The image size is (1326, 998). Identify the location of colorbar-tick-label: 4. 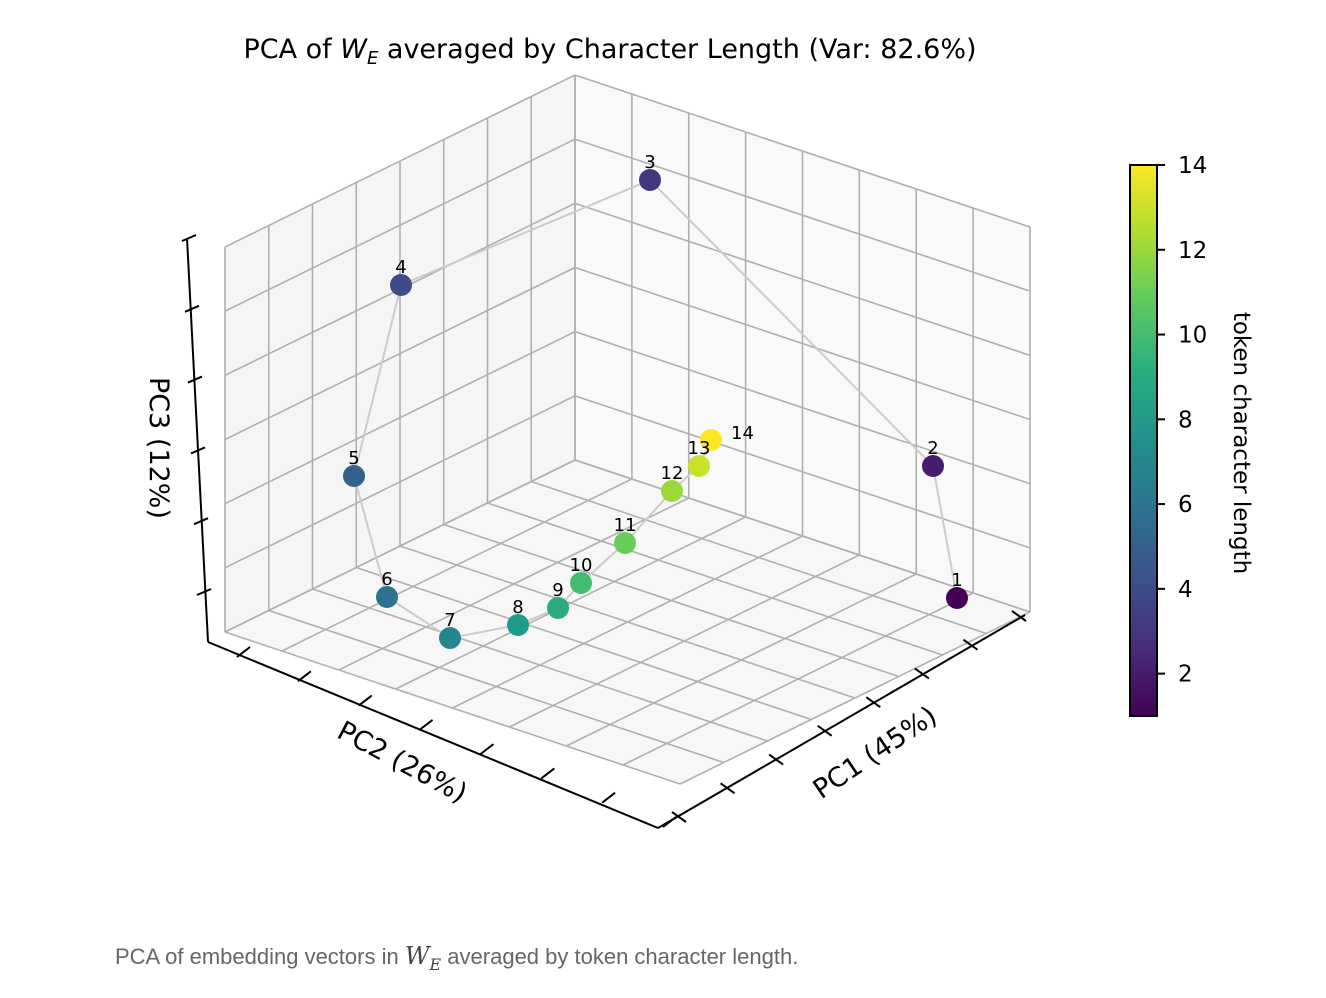
(1185, 590).